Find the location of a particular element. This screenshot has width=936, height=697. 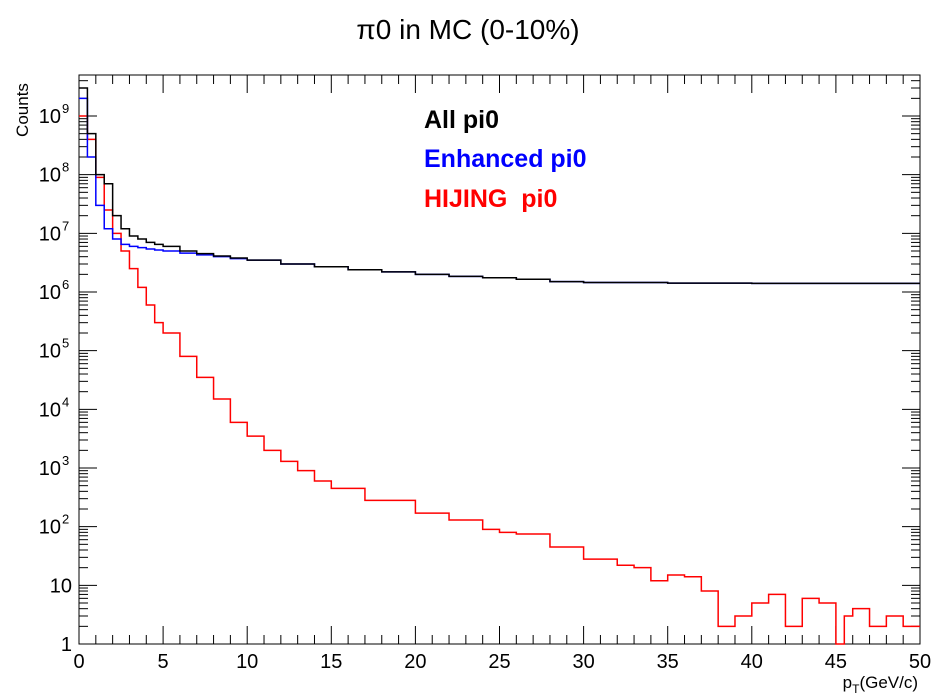

x-tick-label: 0 is located at coordinates (78, 662).